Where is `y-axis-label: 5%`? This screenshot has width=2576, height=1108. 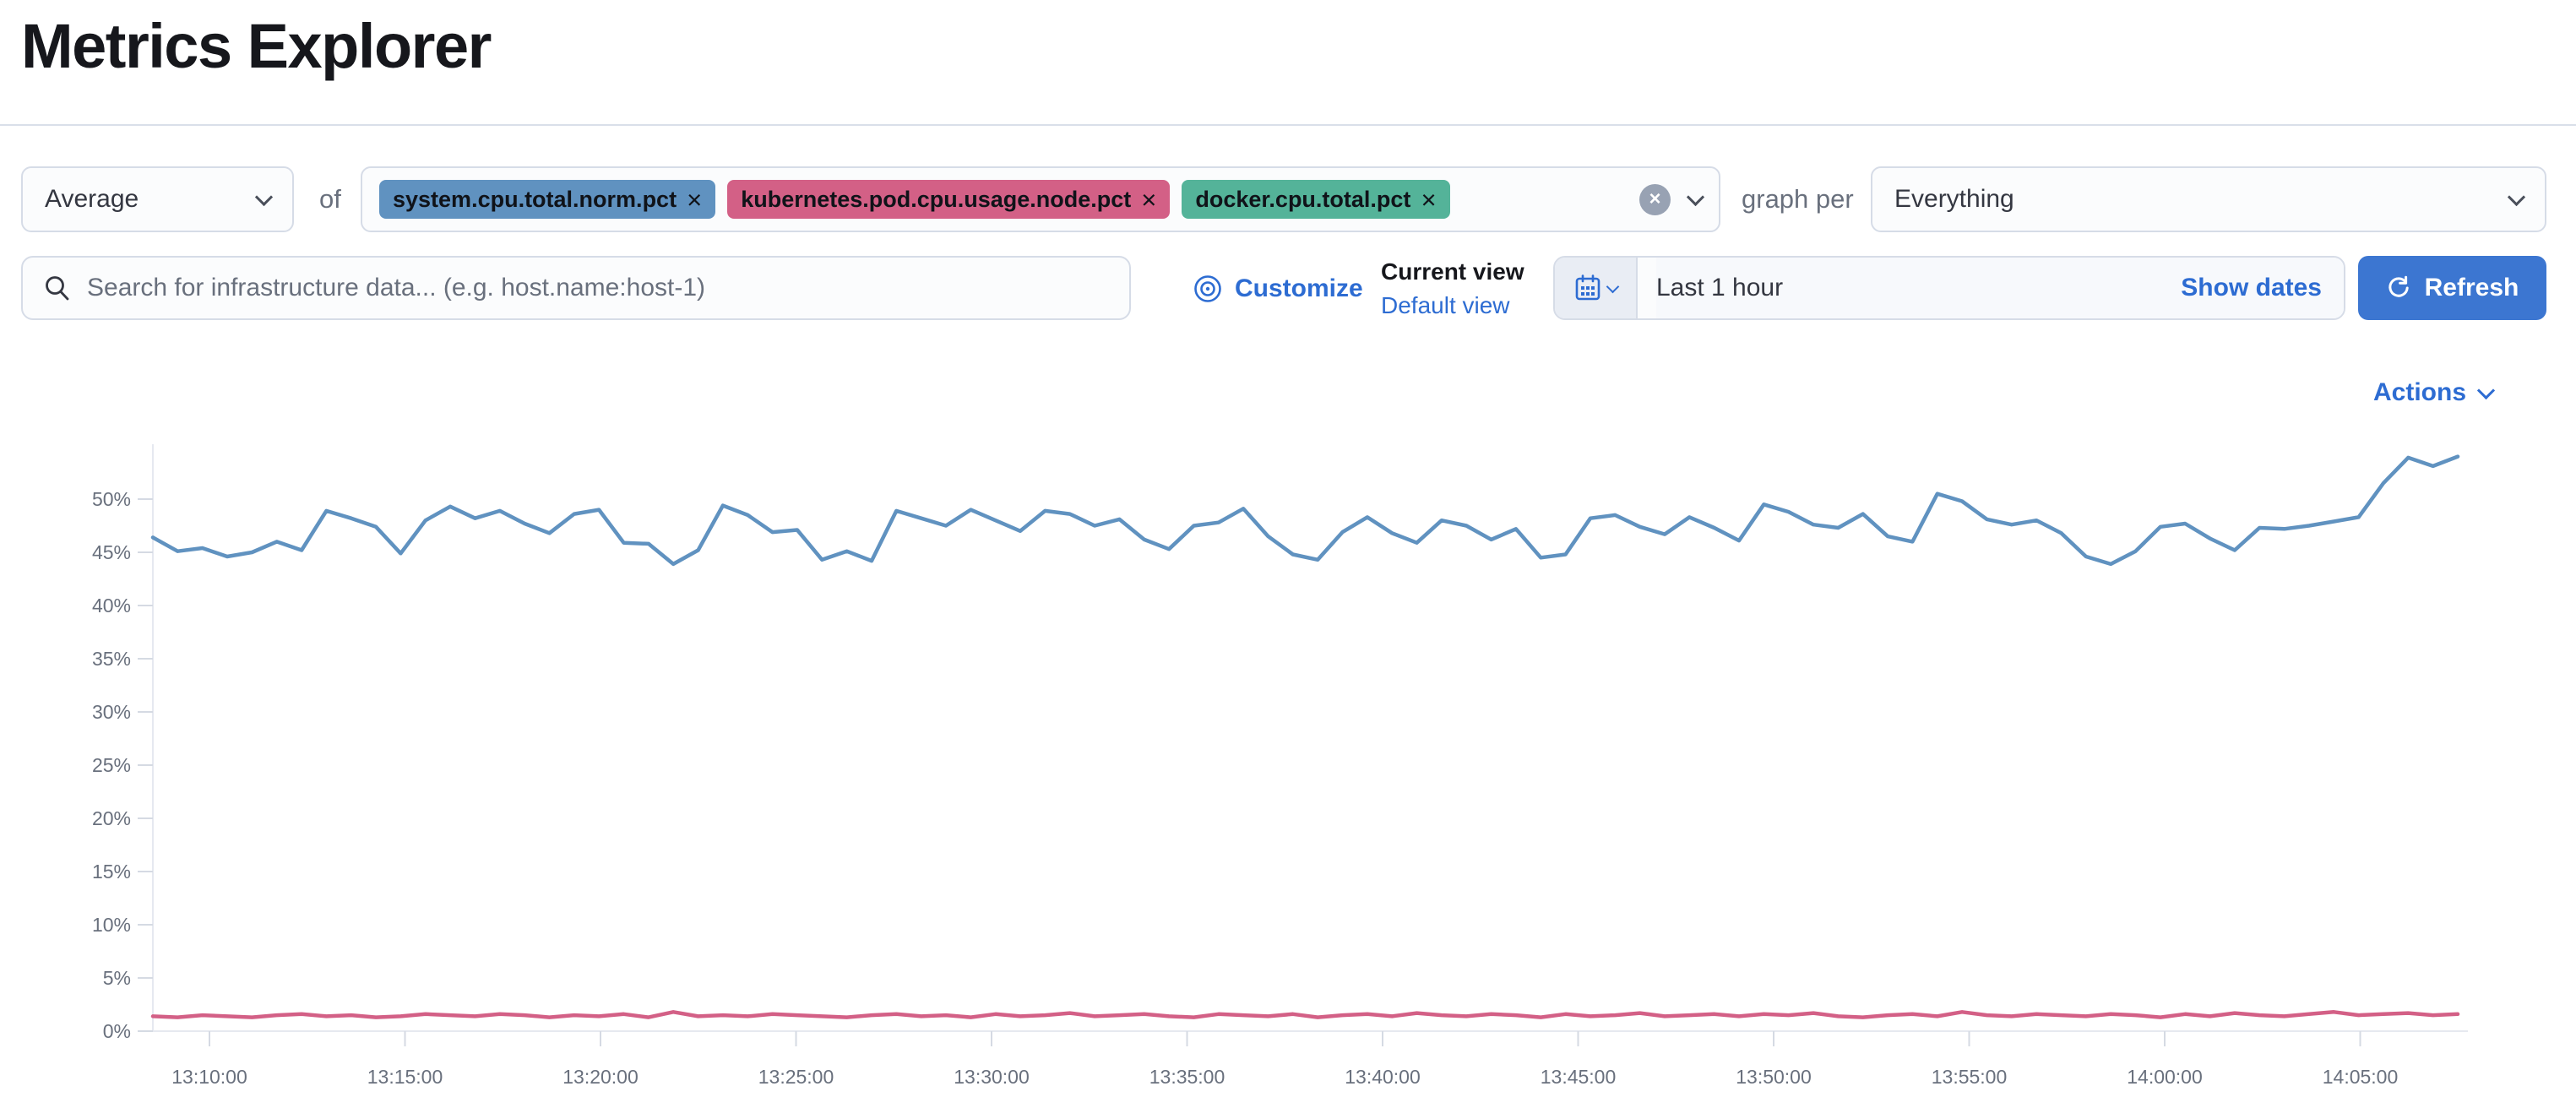 y-axis-label: 5% is located at coordinates (117, 978).